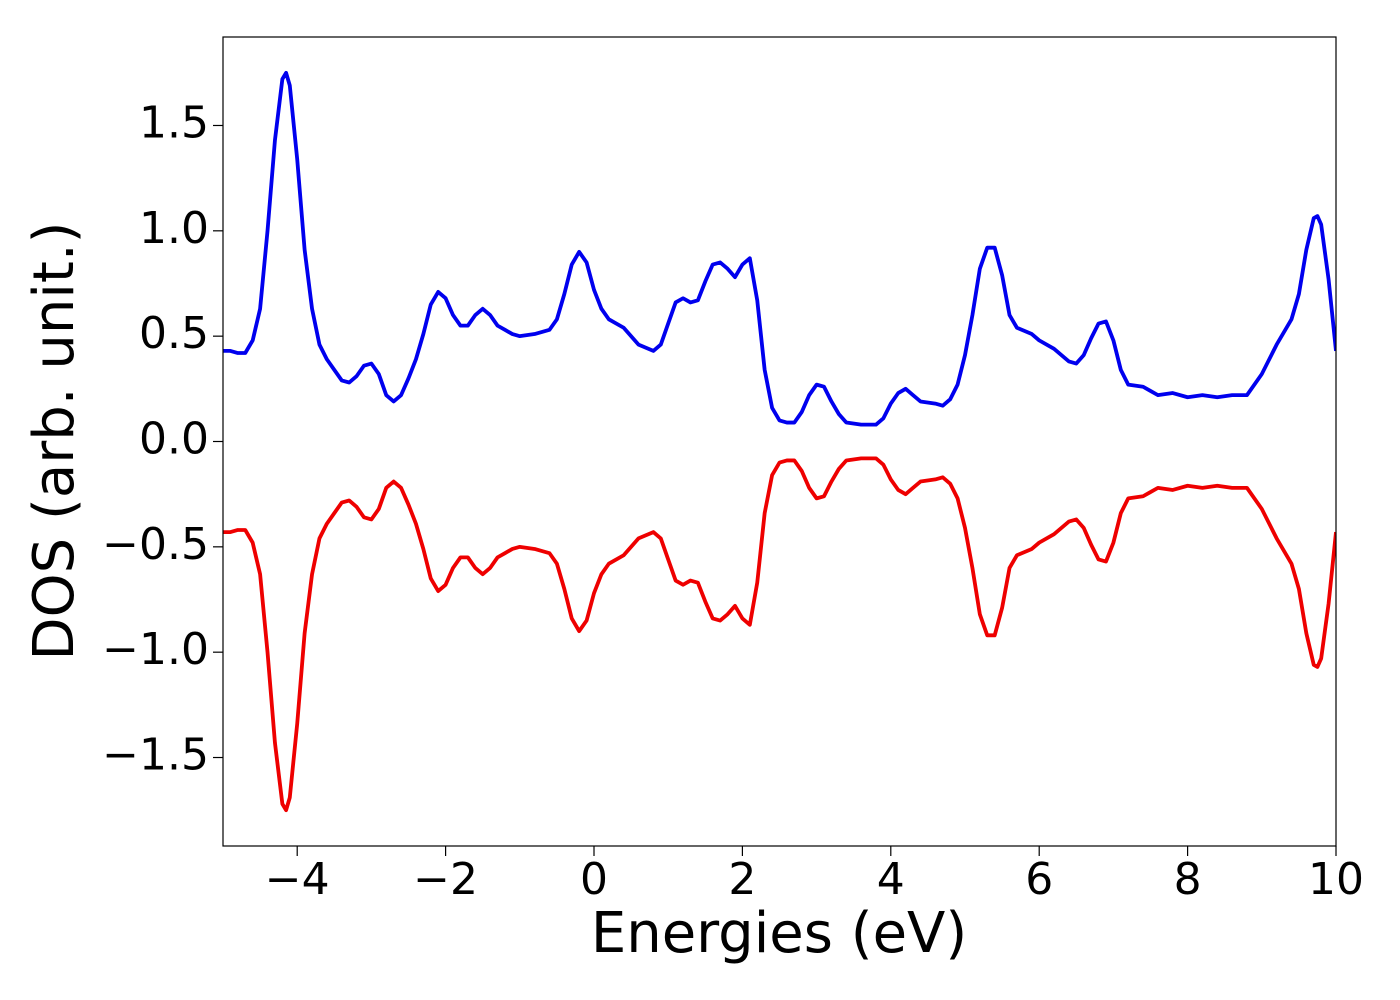 This screenshot has width=1400, height=1000. I want to click on y-tick-label: 0.0, so click(174, 439).